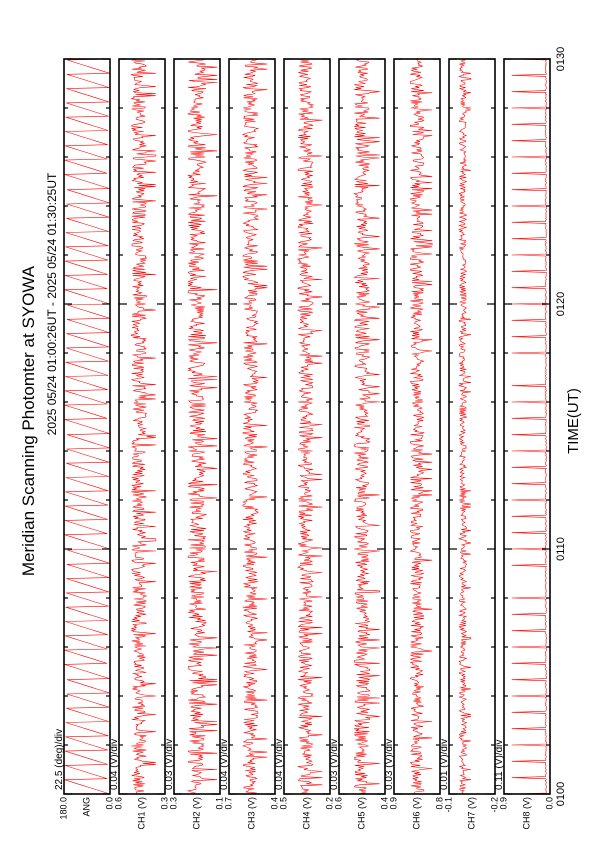 The width and height of the screenshot is (595, 842). I want to click on x-axis-label: TIME(UT), so click(573, 421).